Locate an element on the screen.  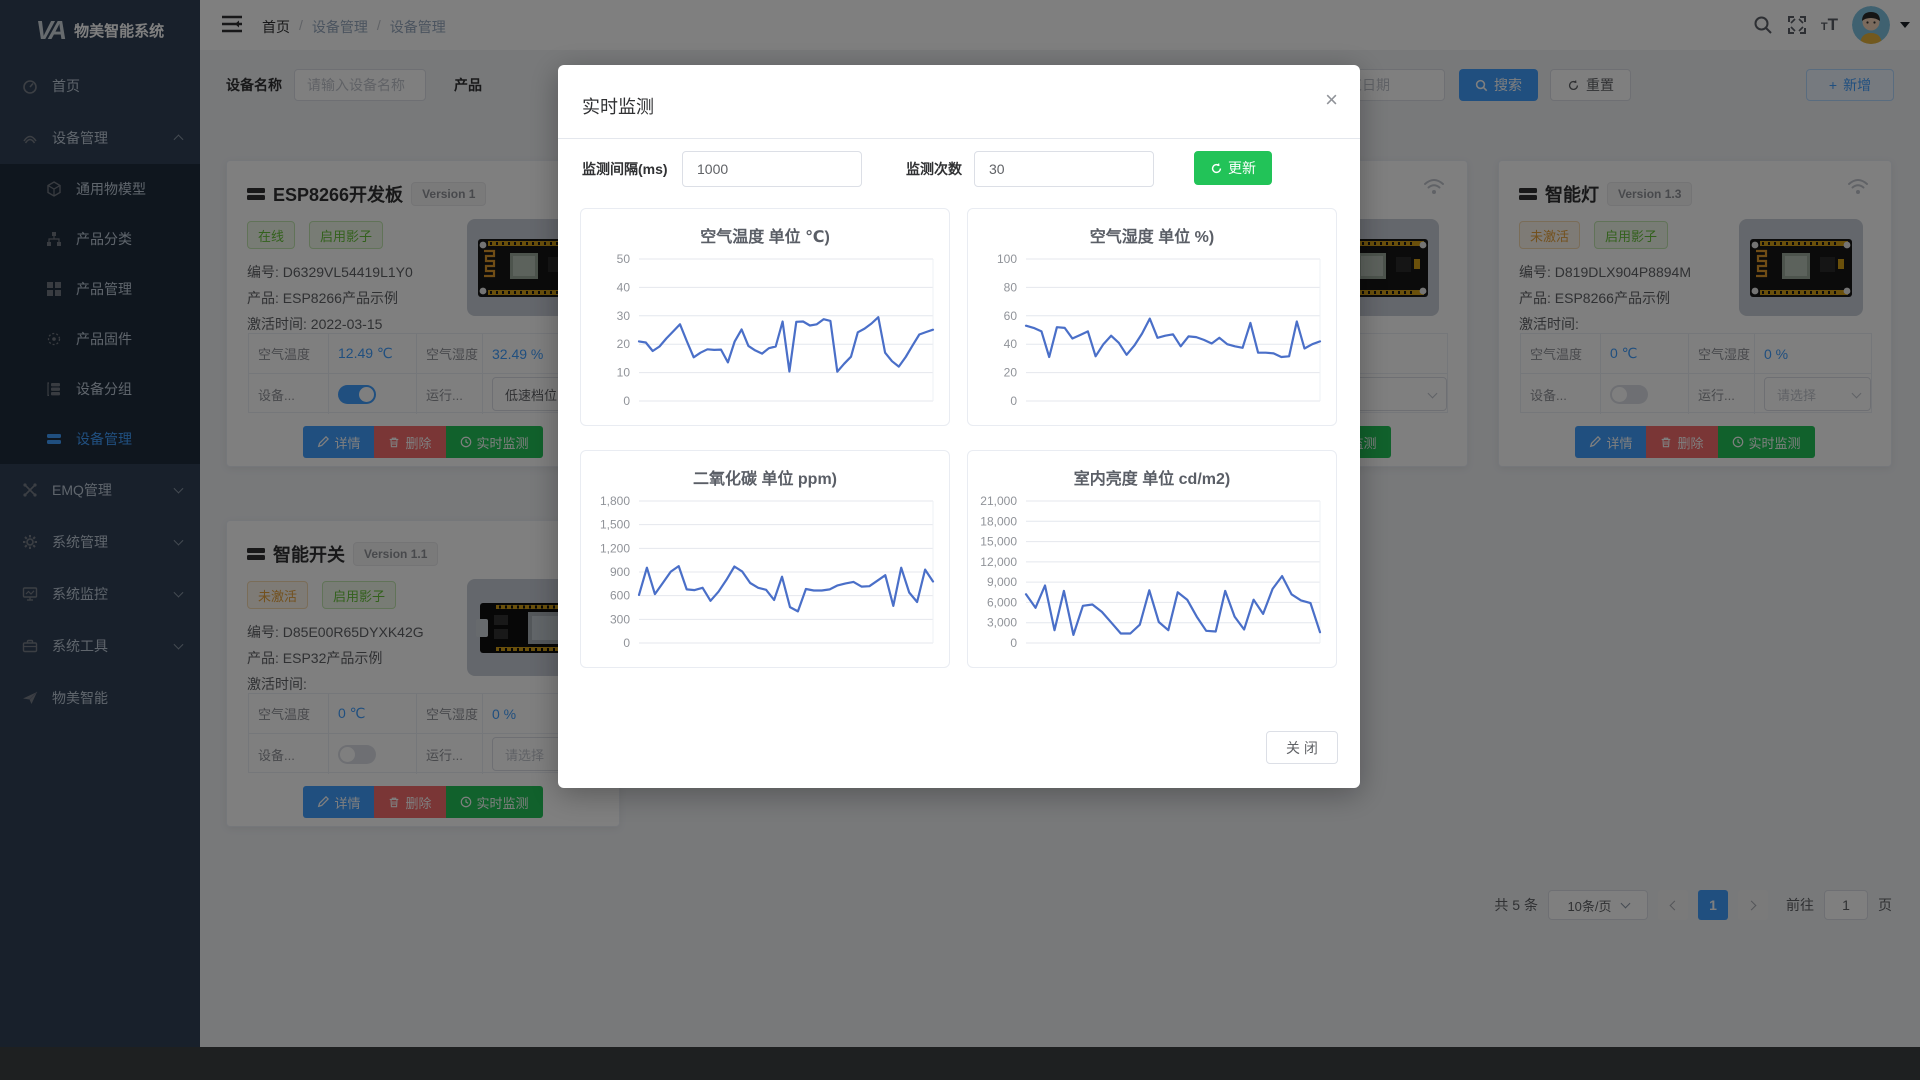
svg-text: 6,000 is located at coordinates (1002, 602).